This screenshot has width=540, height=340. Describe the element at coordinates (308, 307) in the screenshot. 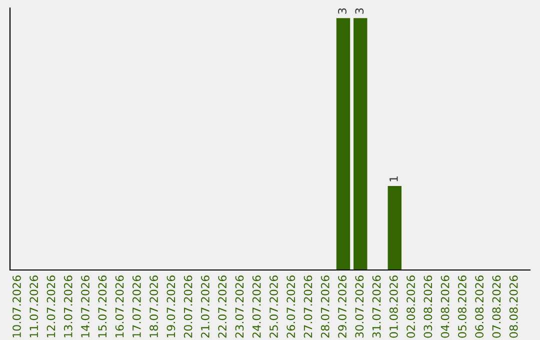

I see `x-tick-label: 27.07.2026` at that location.